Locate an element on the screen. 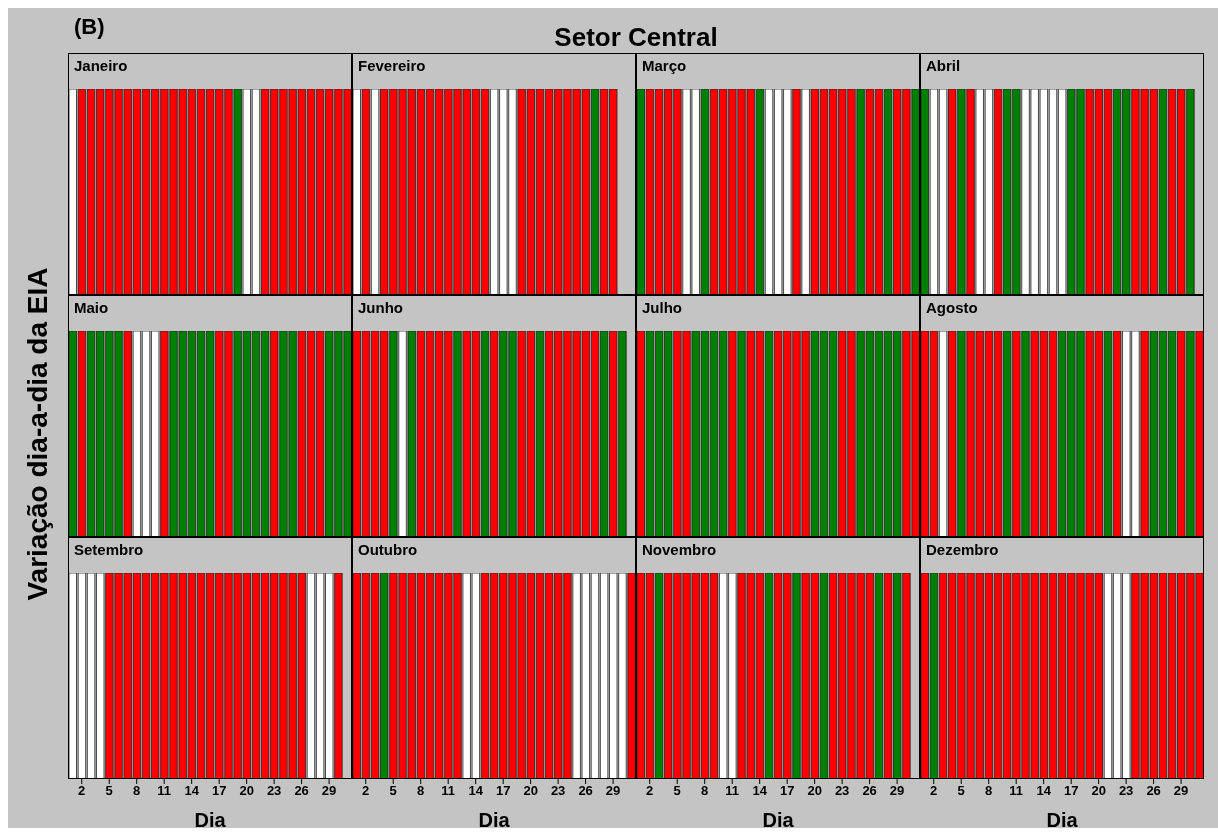 The width and height of the screenshot is (1218, 832). chart-title: Janeiro is located at coordinates (101, 65).